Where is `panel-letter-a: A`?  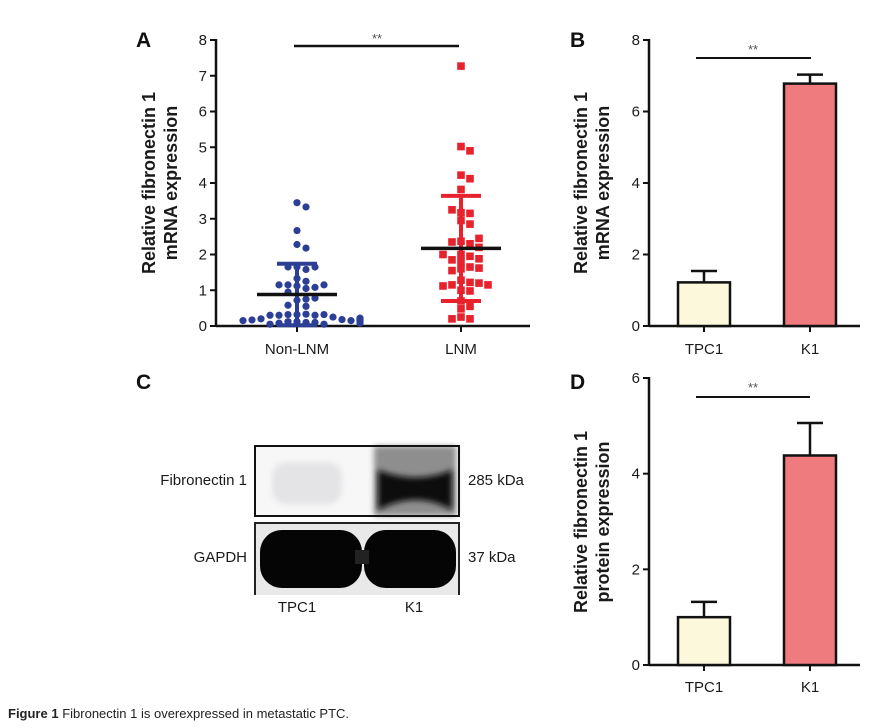
panel-letter-a: A is located at coordinates (143, 40).